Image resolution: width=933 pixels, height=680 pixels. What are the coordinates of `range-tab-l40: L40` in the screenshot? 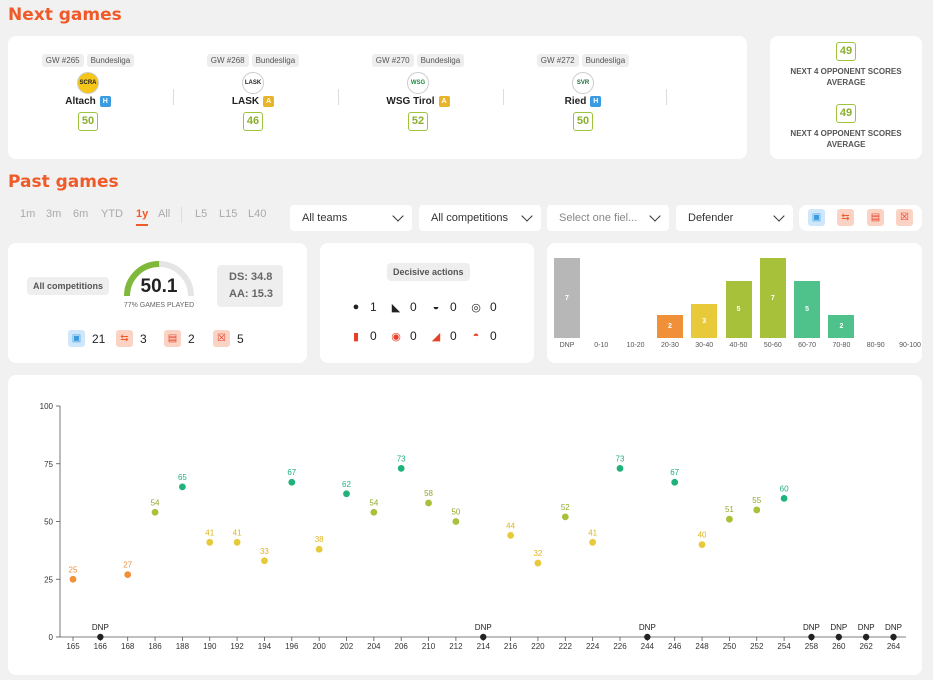 It's located at (257, 214).